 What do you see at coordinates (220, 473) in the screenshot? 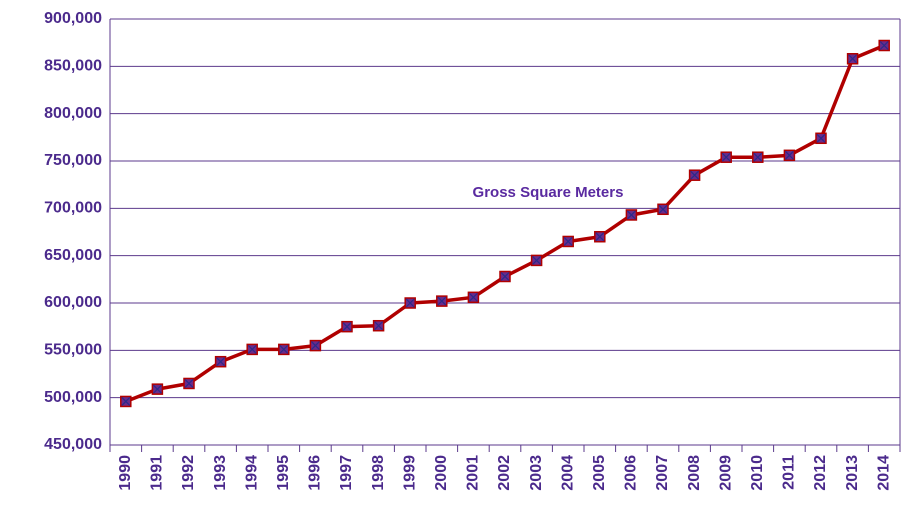
I see `x-tick-label: 1993` at bounding box center [220, 473].